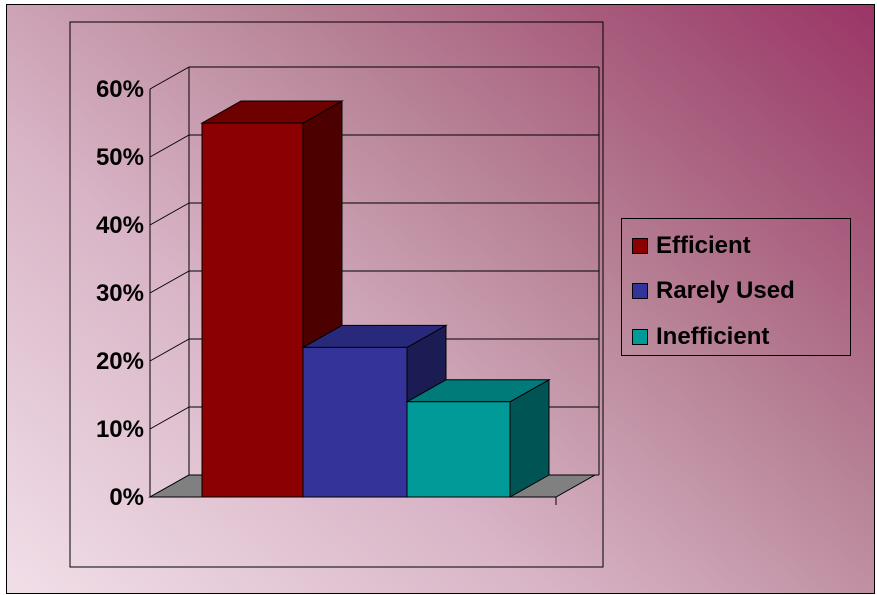 The image size is (877, 595). Describe the element at coordinates (703, 245) in the screenshot. I see `legend-label-efficient: Efficient` at that location.